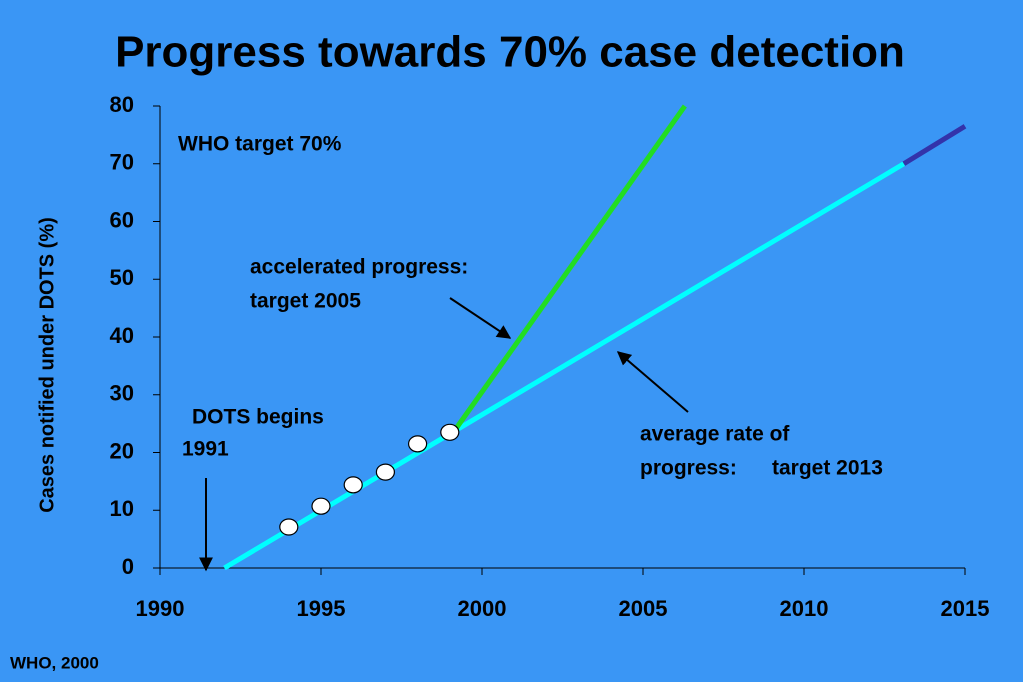 The width and height of the screenshot is (1023, 682). What do you see at coordinates (122, 219) in the screenshot?
I see `y-tick-label: 60` at bounding box center [122, 219].